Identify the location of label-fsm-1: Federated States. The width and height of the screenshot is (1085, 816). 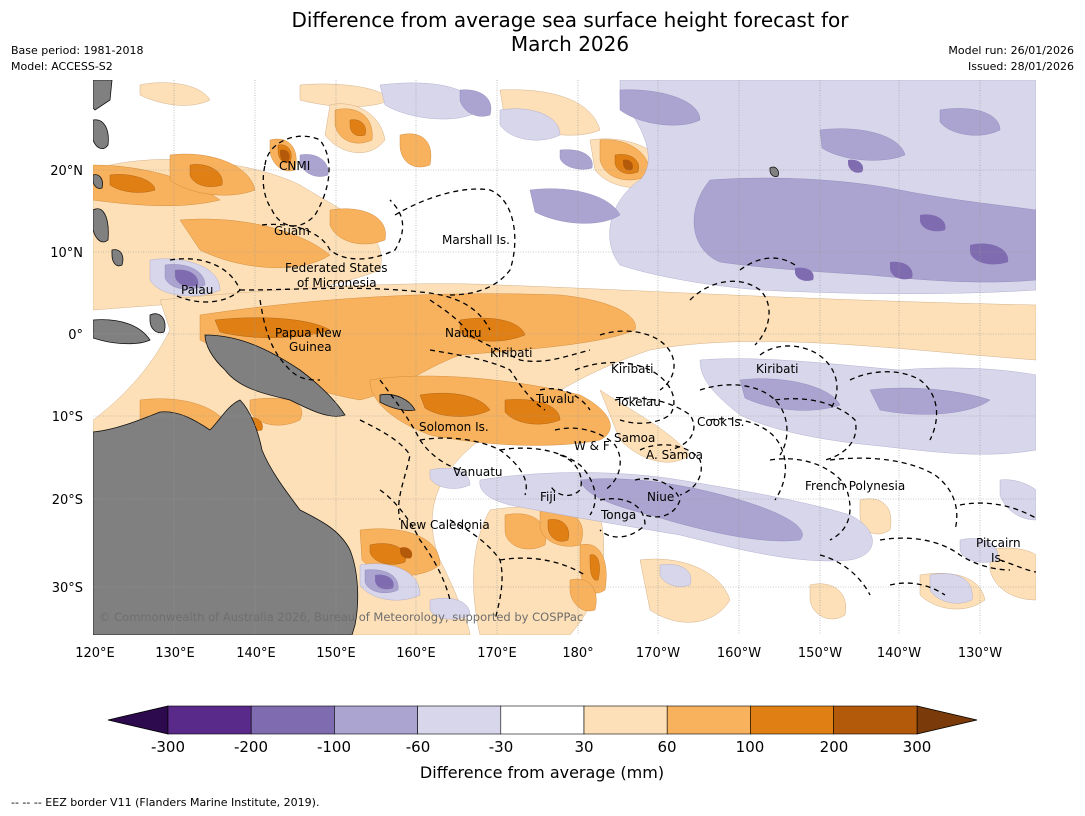
(336, 268).